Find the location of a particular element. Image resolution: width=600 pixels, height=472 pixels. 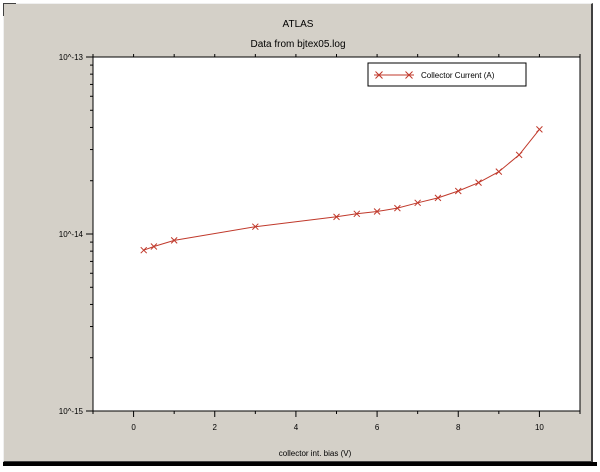

x-tick-label: 4 is located at coordinates (296, 427).